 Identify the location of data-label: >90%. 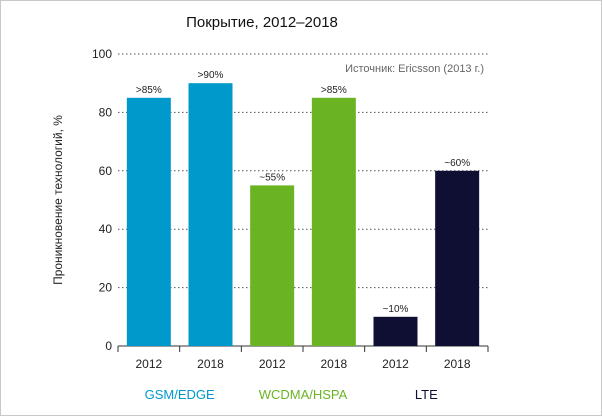
(211, 75).